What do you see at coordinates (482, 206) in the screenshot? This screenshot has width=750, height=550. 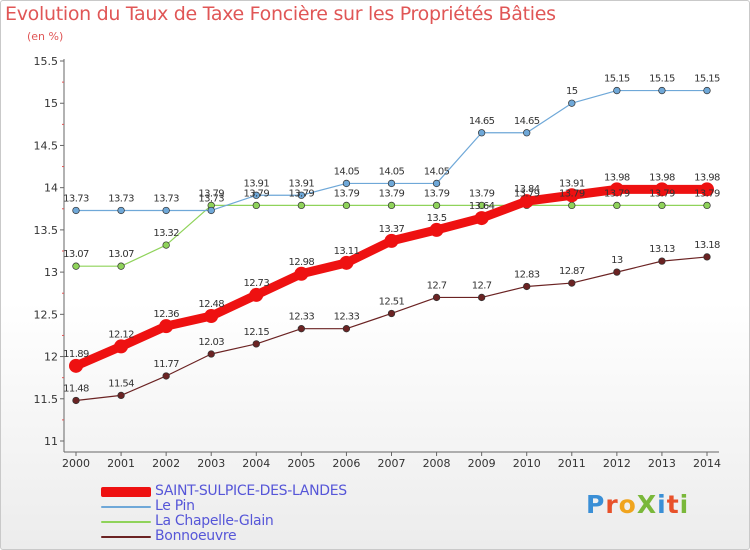 I see `data-label: 13.64` at bounding box center [482, 206].